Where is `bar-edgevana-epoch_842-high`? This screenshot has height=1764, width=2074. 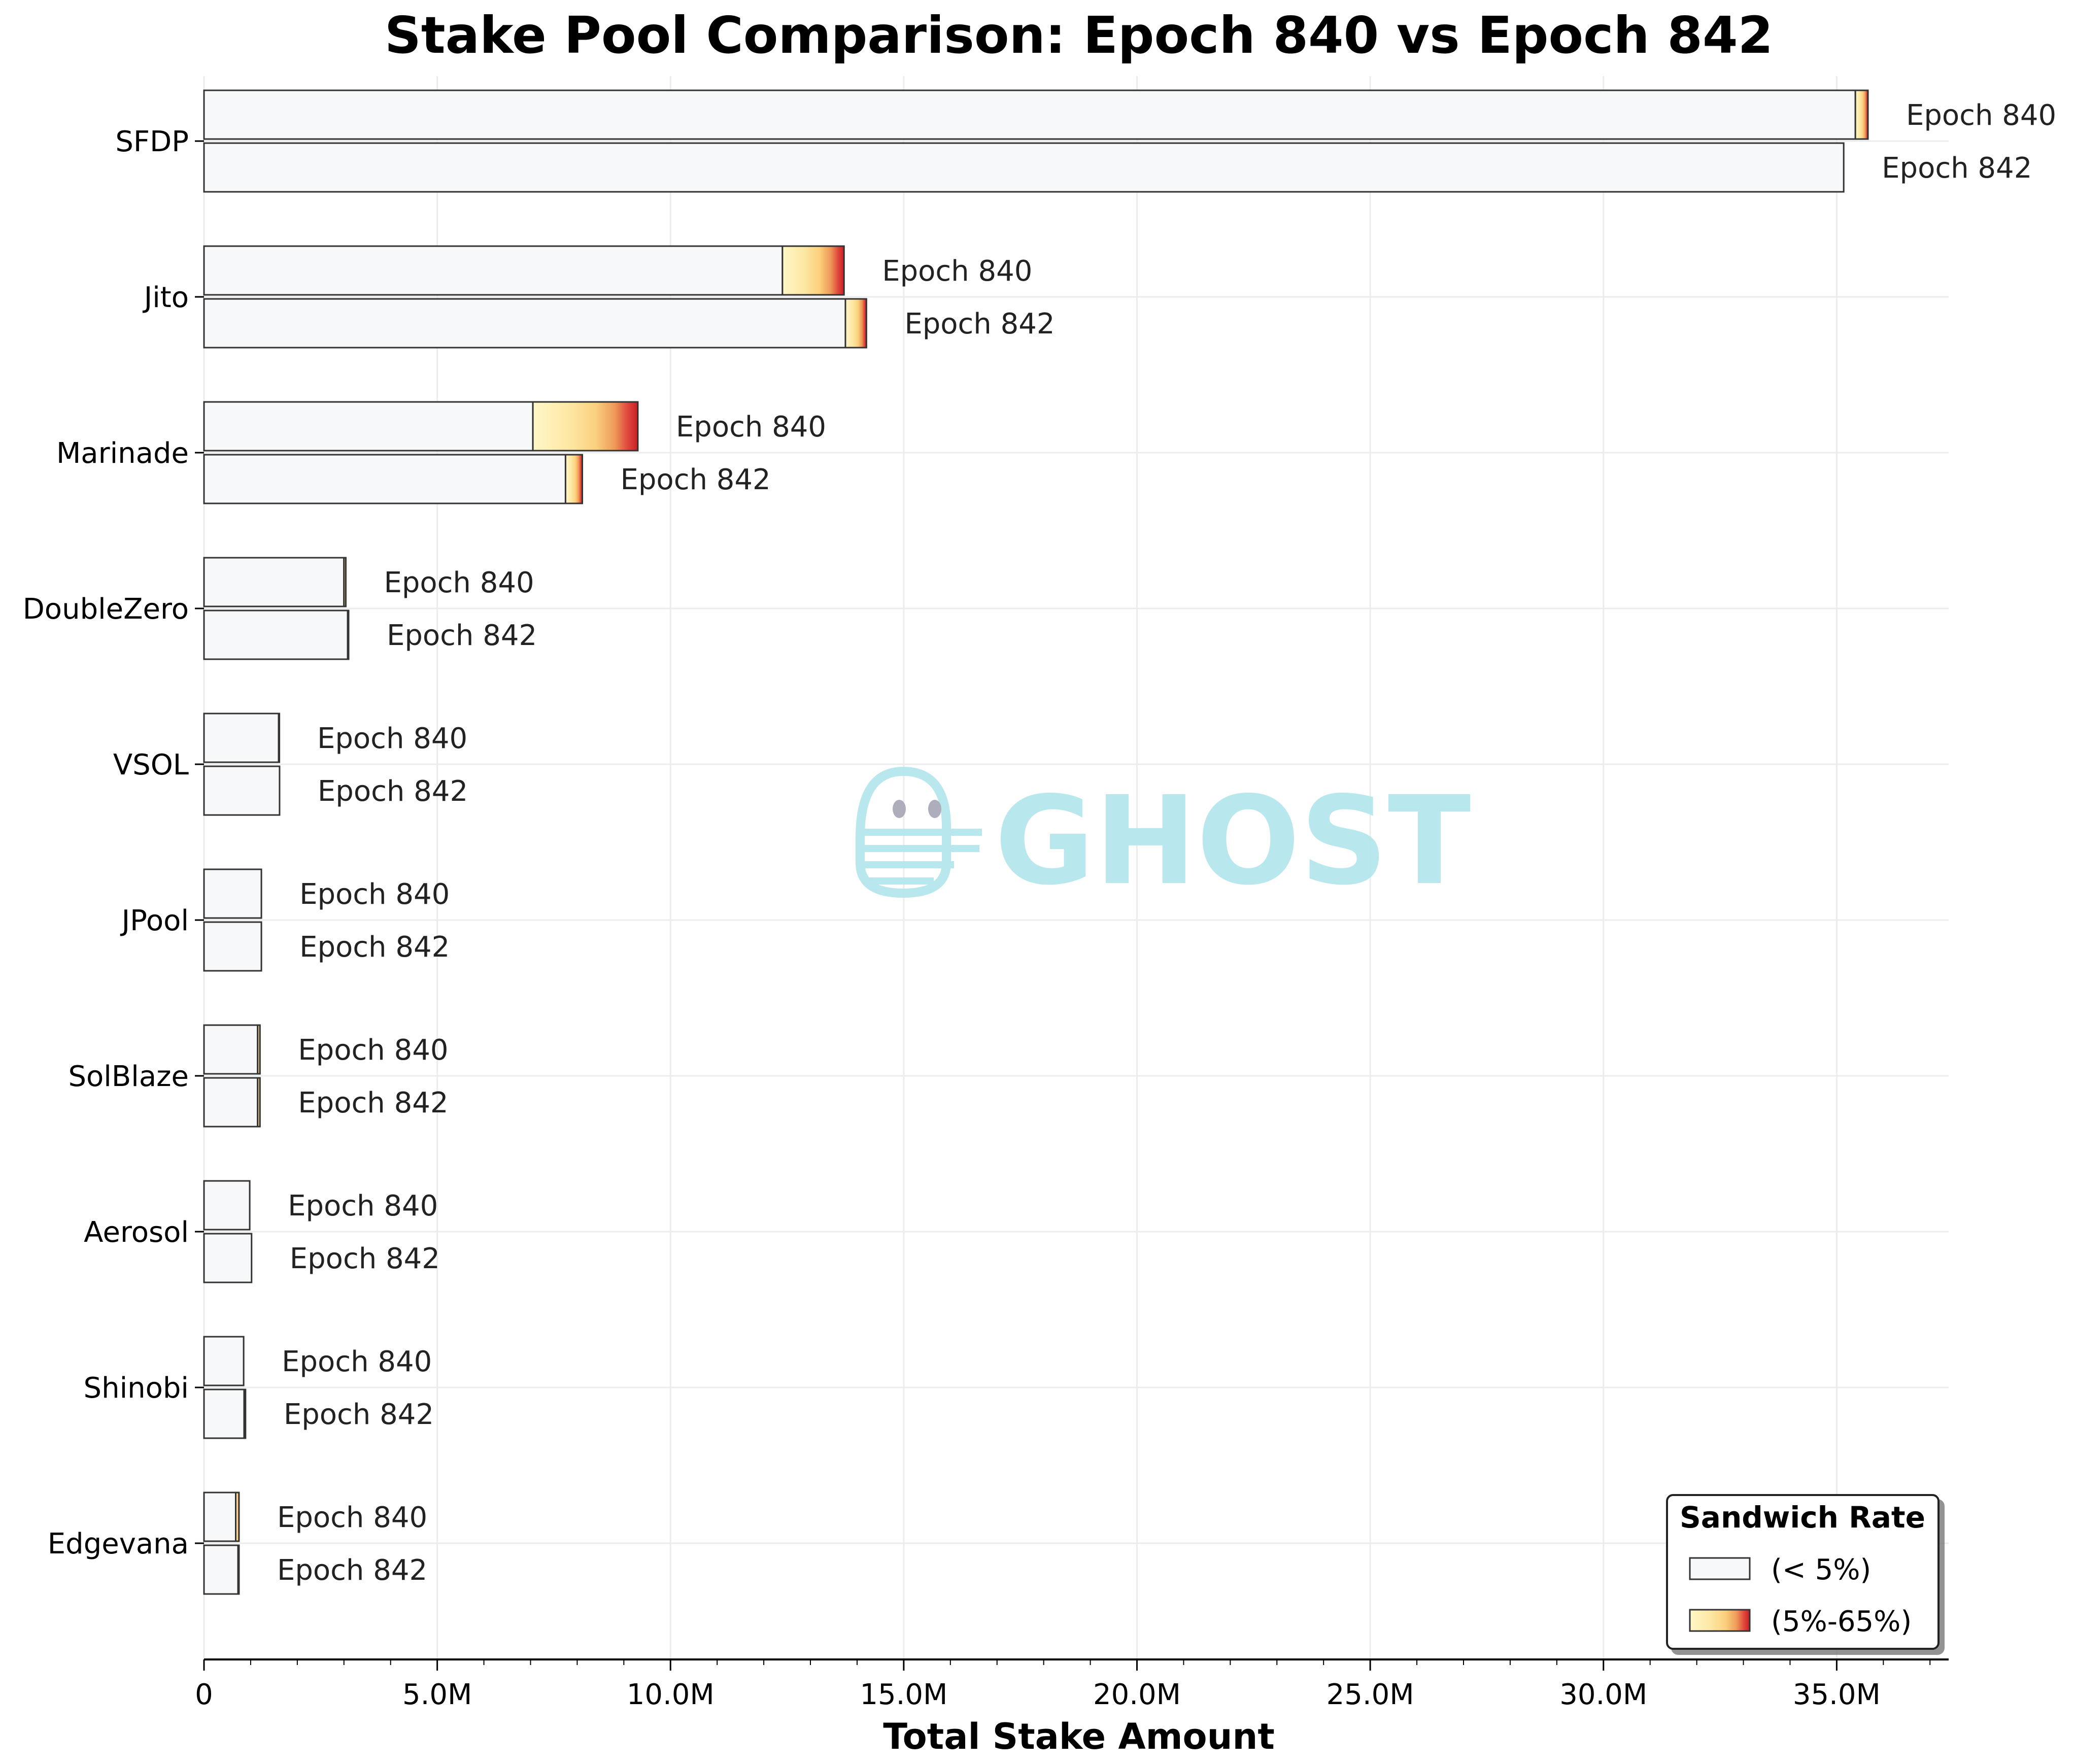
bar-edgevana-epoch_842-high is located at coordinates (239, 1569).